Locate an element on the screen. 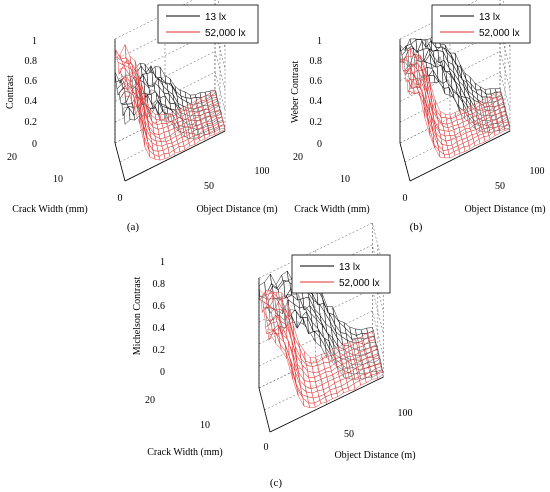 This screenshot has width=550, height=492. panel-a-legend-label-13lx: 13 lx is located at coordinates (215, 17).